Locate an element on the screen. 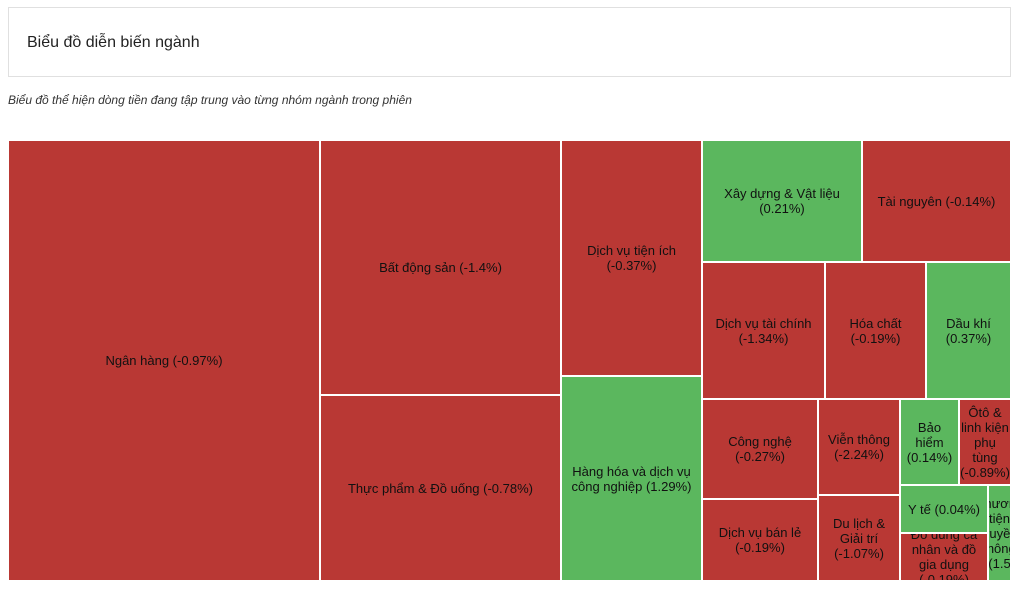 Image resolution: width=1024 pixels, height=598 pixels. sector-tile: Tài nguyên (-0.14%) is located at coordinates (936, 201).